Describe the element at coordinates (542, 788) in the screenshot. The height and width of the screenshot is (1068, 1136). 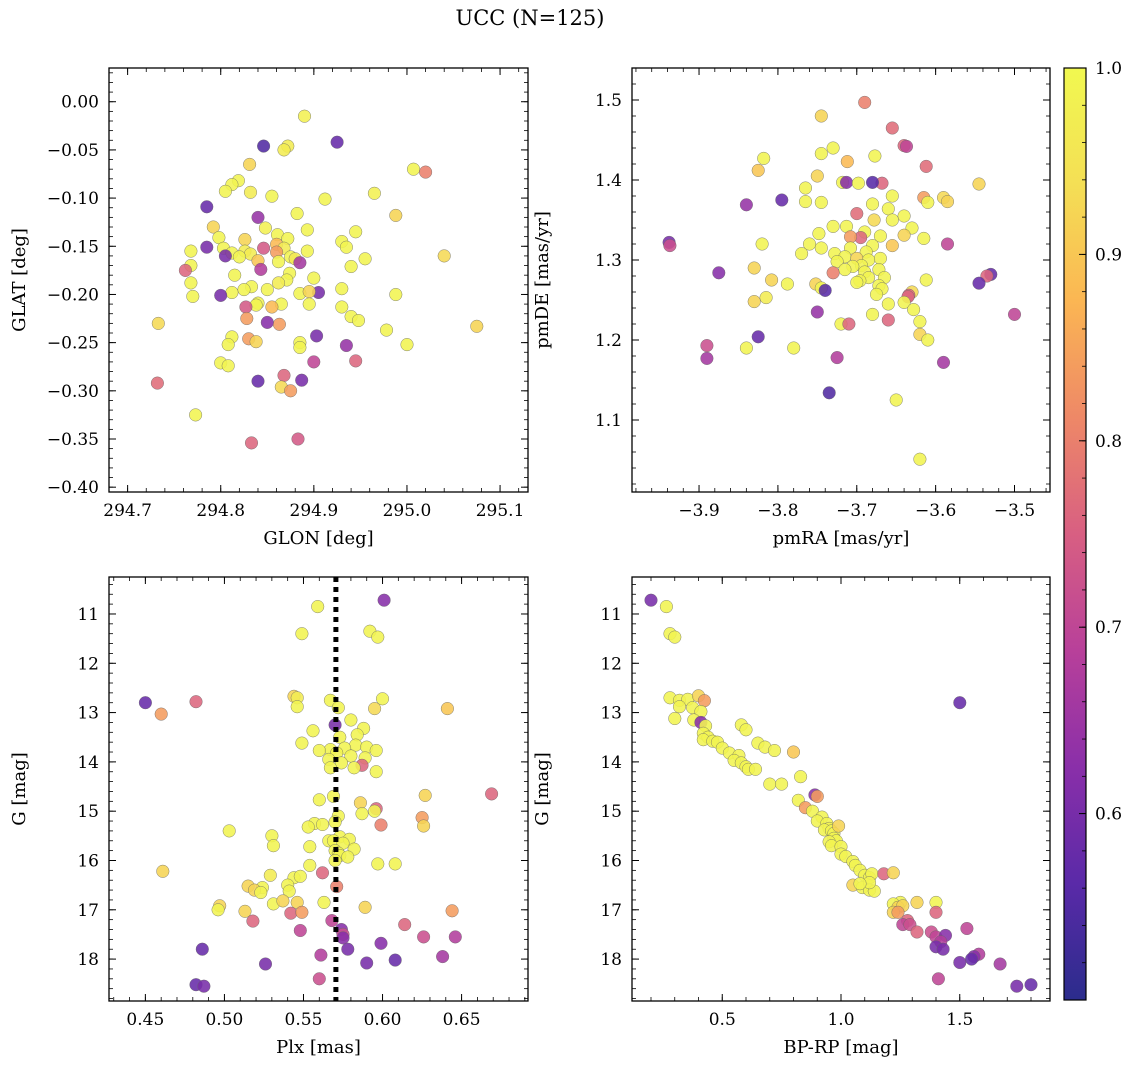
I see `y-axis-label: G [mag]` at that location.